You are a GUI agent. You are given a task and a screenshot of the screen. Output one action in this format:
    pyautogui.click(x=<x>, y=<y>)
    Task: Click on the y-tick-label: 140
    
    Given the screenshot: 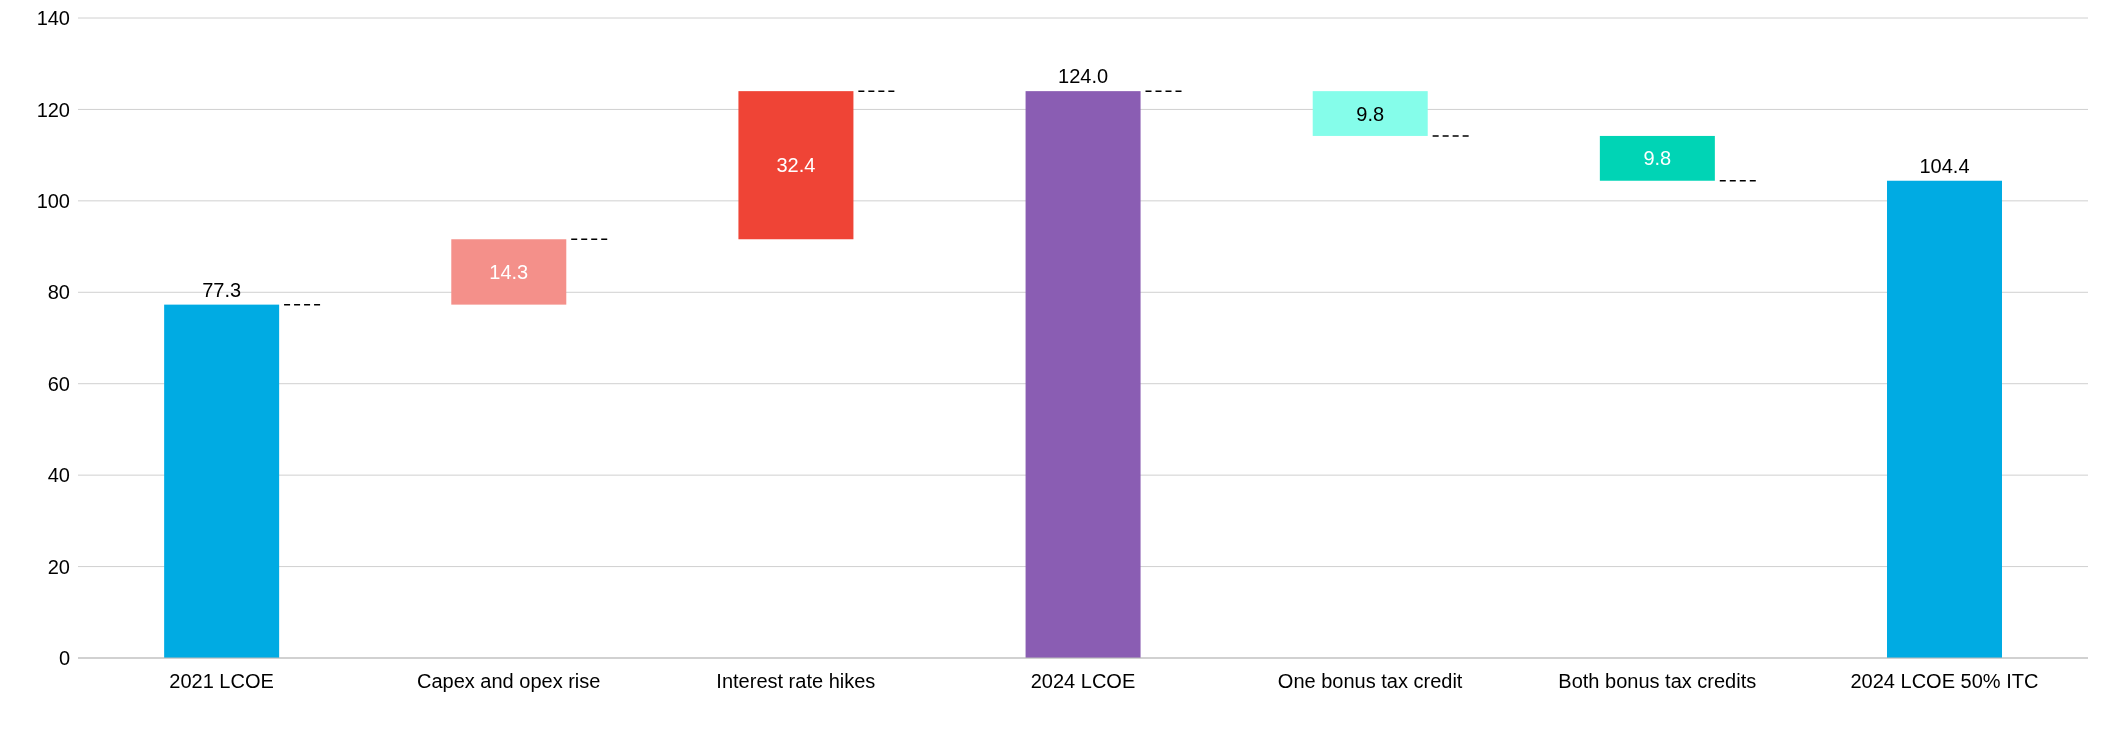 What is the action you would take?
    pyautogui.click(x=53, y=18)
    